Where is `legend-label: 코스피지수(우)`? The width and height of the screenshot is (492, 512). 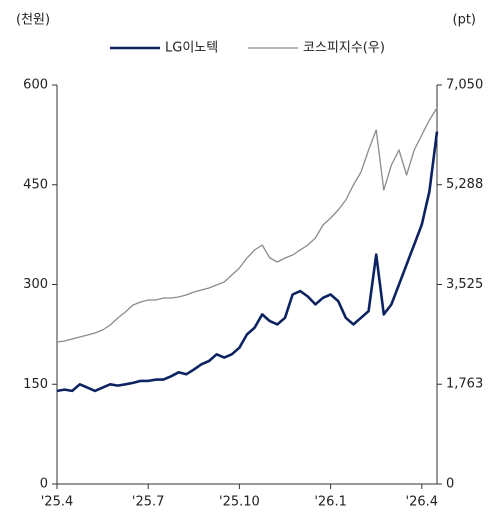 legend-label: 코스피지수(우) is located at coordinates (344, 48).